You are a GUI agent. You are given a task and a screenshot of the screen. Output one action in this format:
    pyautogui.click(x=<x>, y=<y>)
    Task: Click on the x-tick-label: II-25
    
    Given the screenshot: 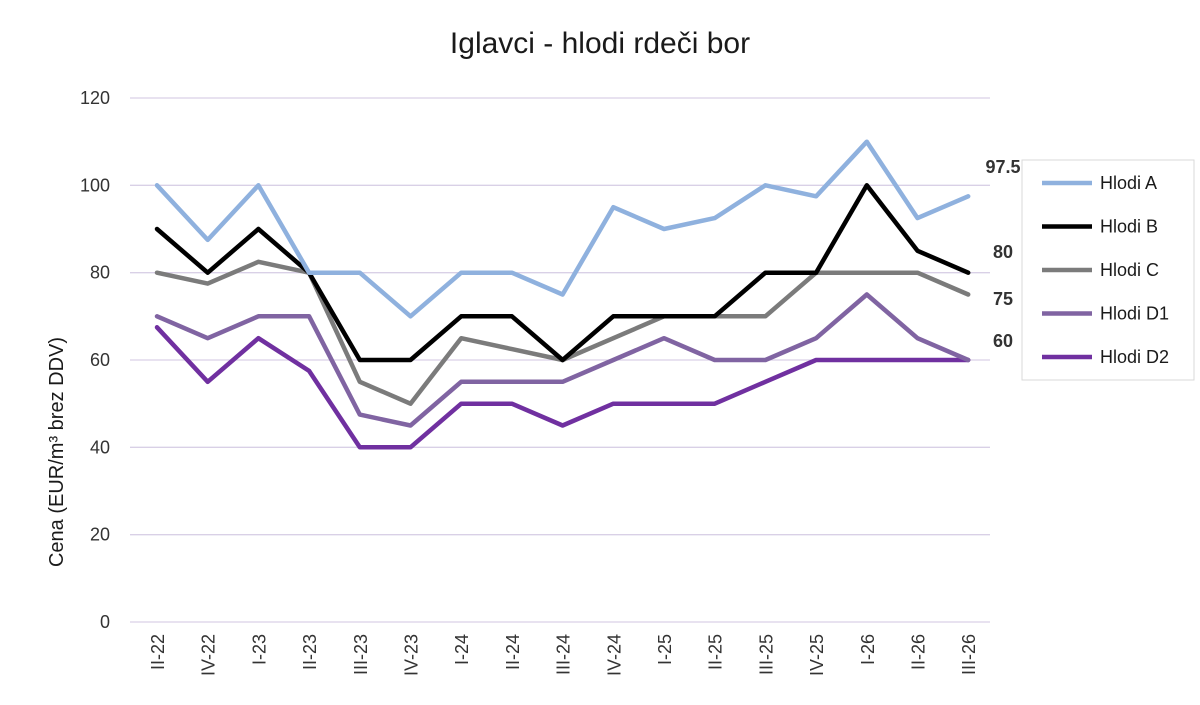 What is the action you would take?
    pyautogui.click(x=716, y=652)
    